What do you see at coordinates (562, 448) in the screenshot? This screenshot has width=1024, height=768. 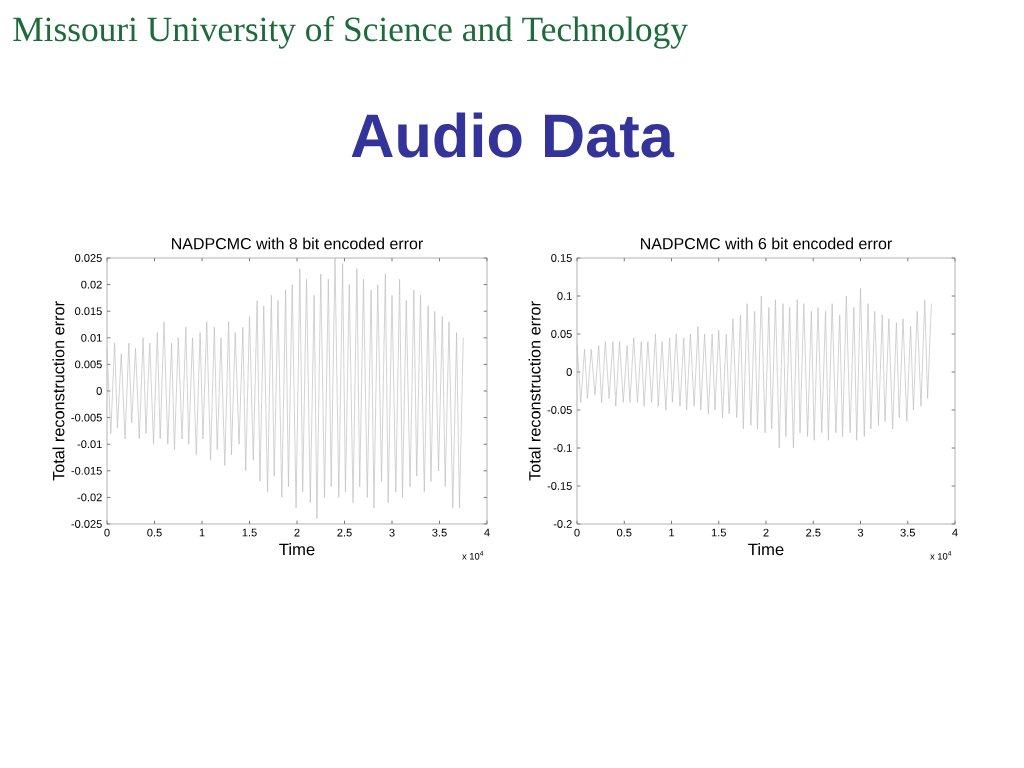 I see `y-tick-label: -0.1` at bounding box center [562, 448].